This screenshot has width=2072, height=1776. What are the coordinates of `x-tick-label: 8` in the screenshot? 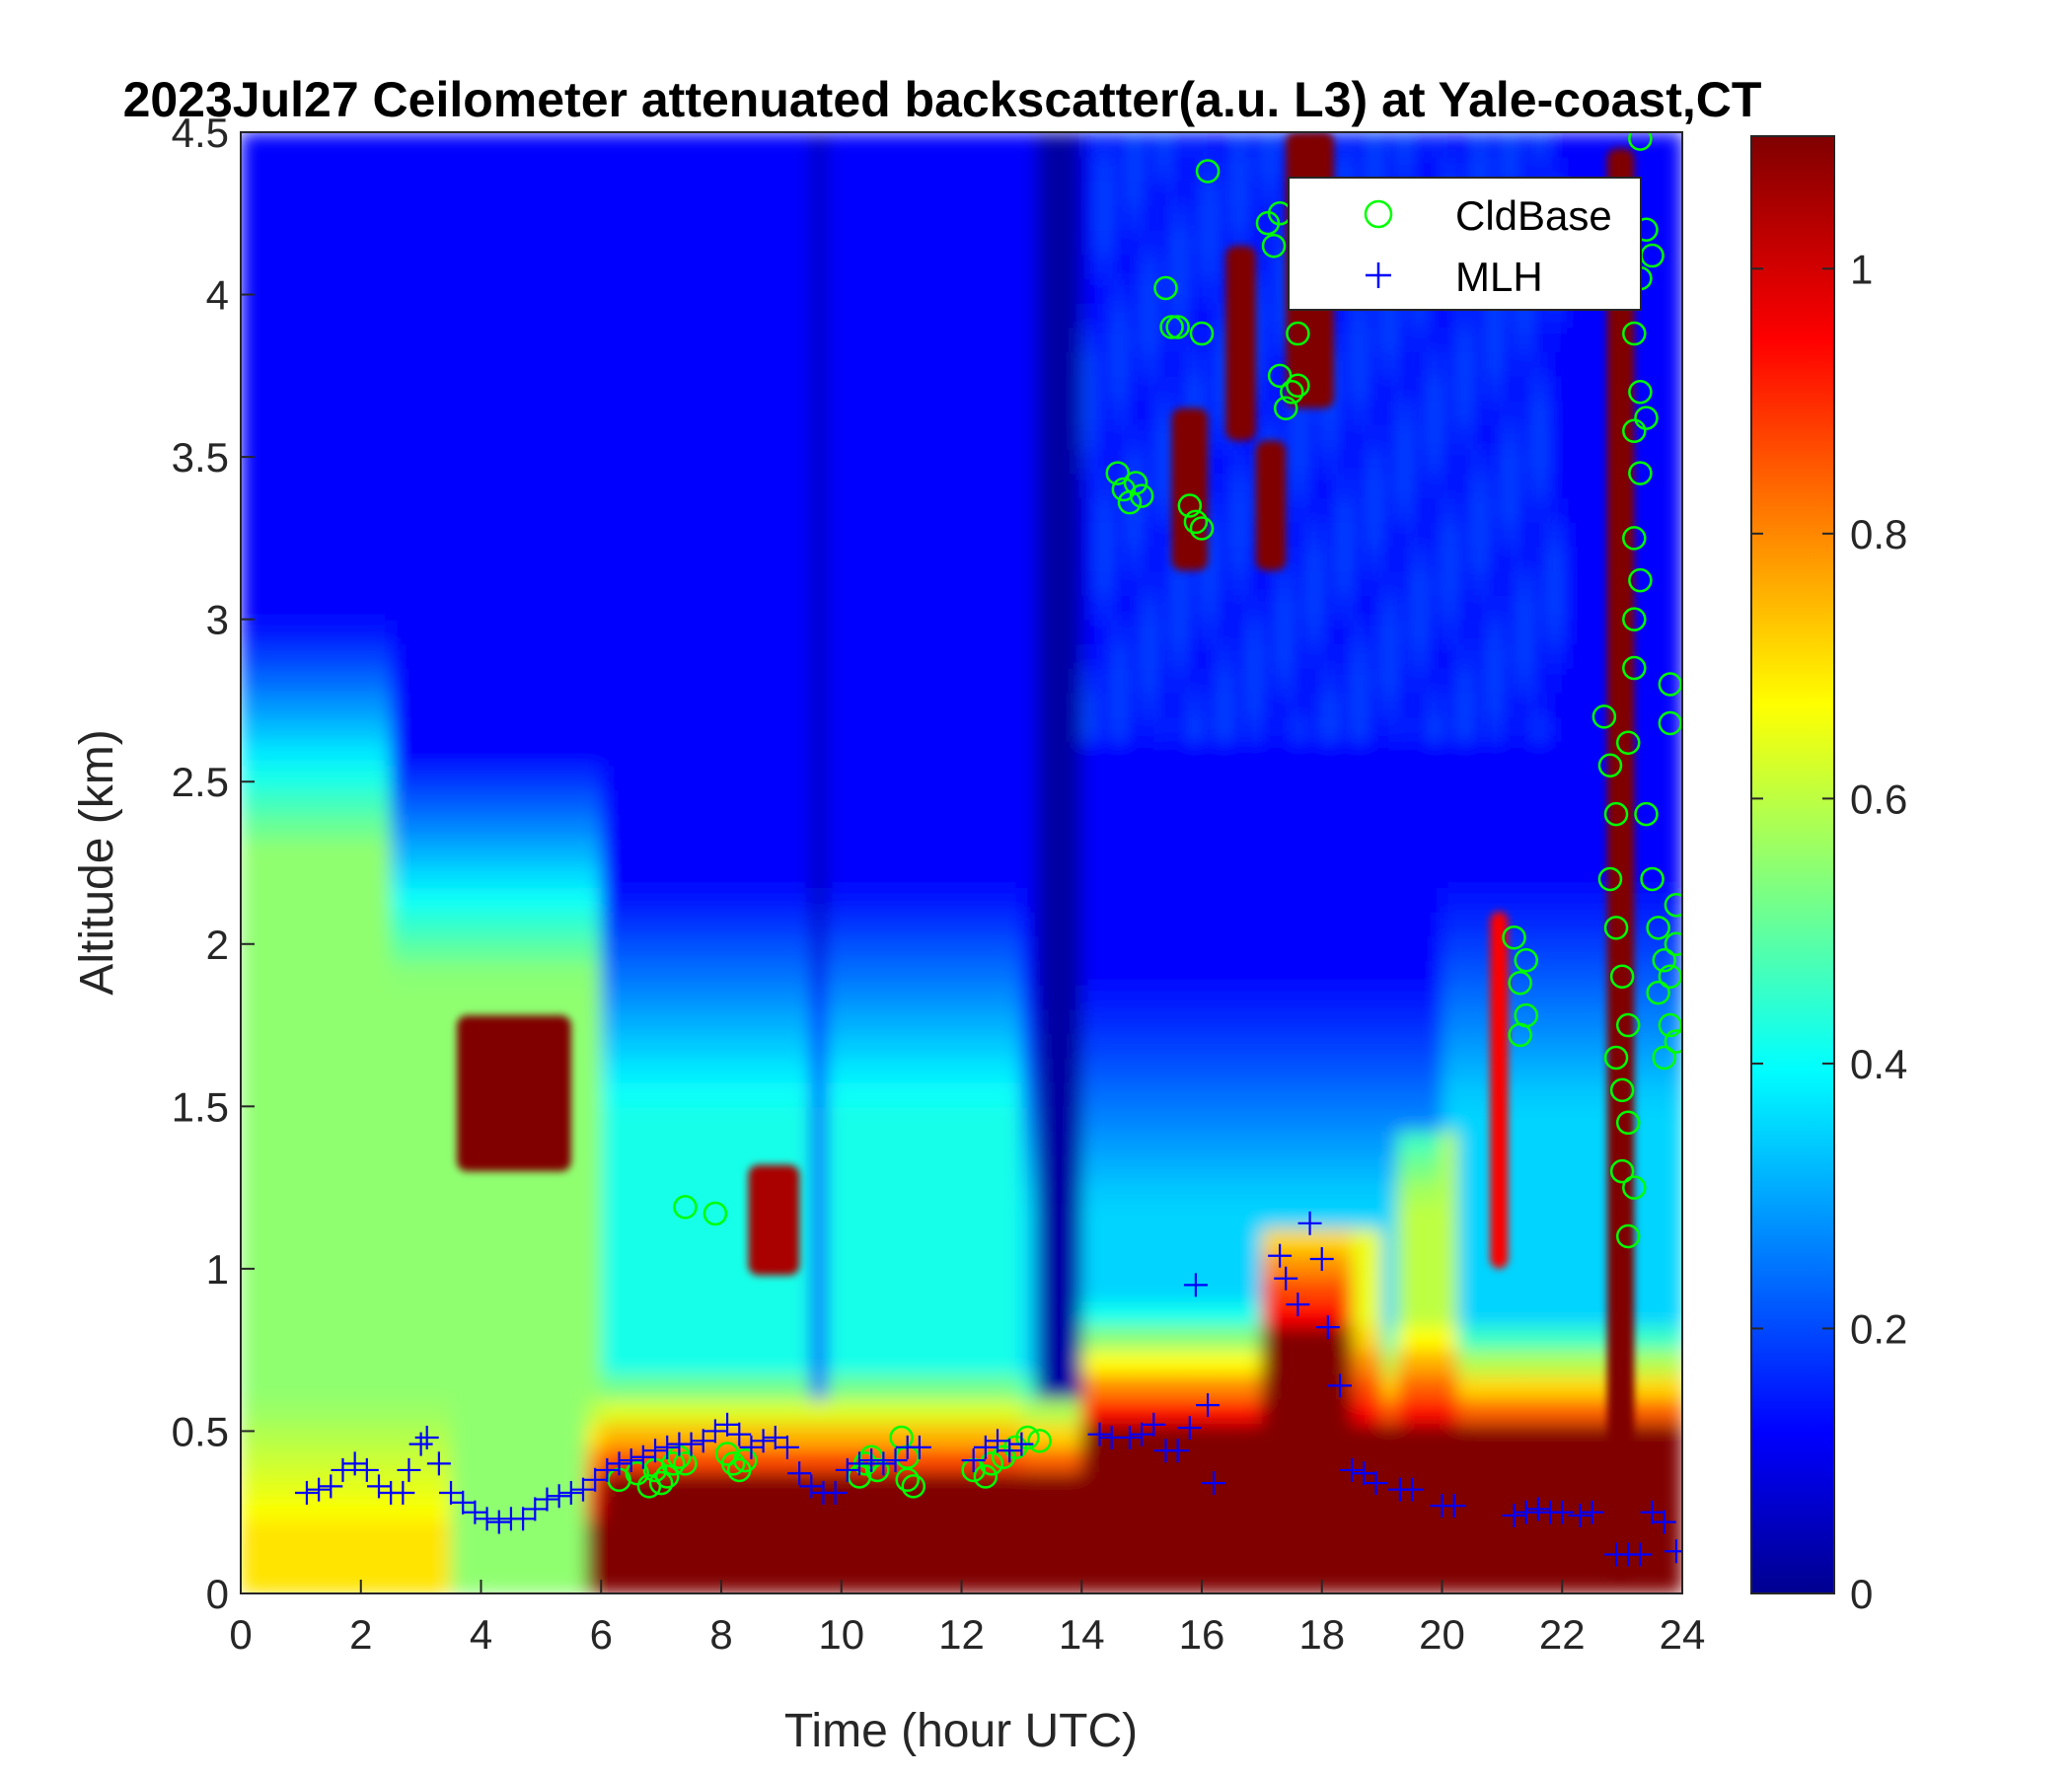 It's located at (721, 1635).